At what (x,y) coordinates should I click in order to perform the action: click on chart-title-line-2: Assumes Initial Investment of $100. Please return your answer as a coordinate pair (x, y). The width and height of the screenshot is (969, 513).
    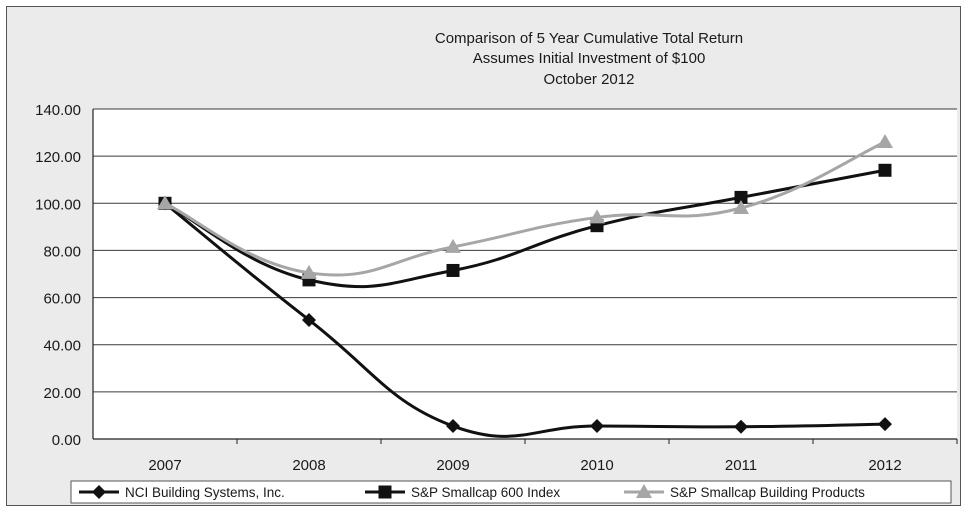
    Looking at the image, I should click on (589, 58).